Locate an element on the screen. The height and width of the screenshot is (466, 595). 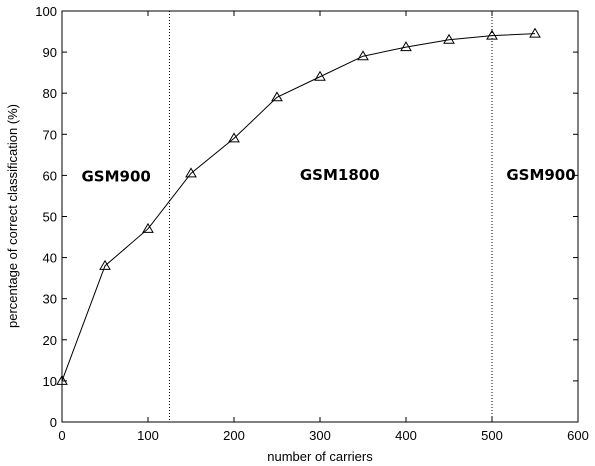
x-tick-label: 100 is located at coordinates (148, 435).